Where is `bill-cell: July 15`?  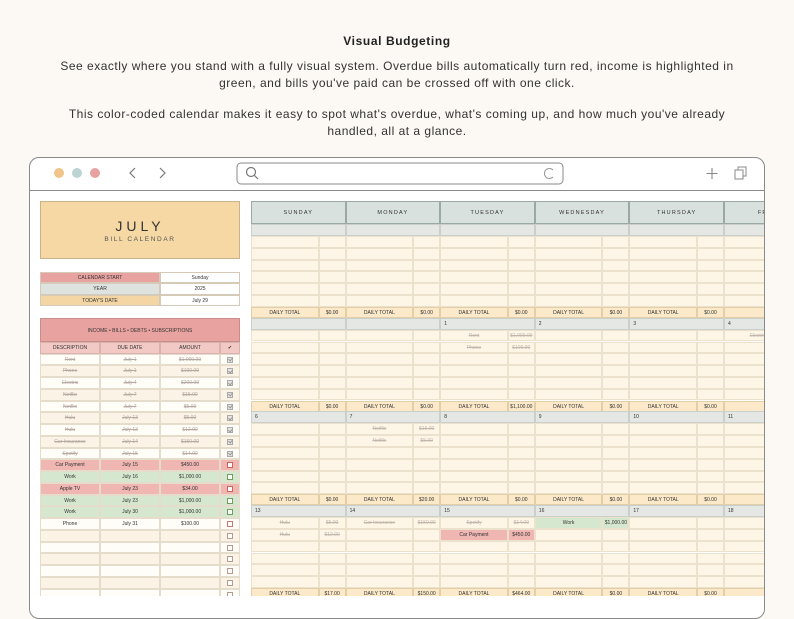
bill-cell: July 15 is located at coordinates (130, 465).